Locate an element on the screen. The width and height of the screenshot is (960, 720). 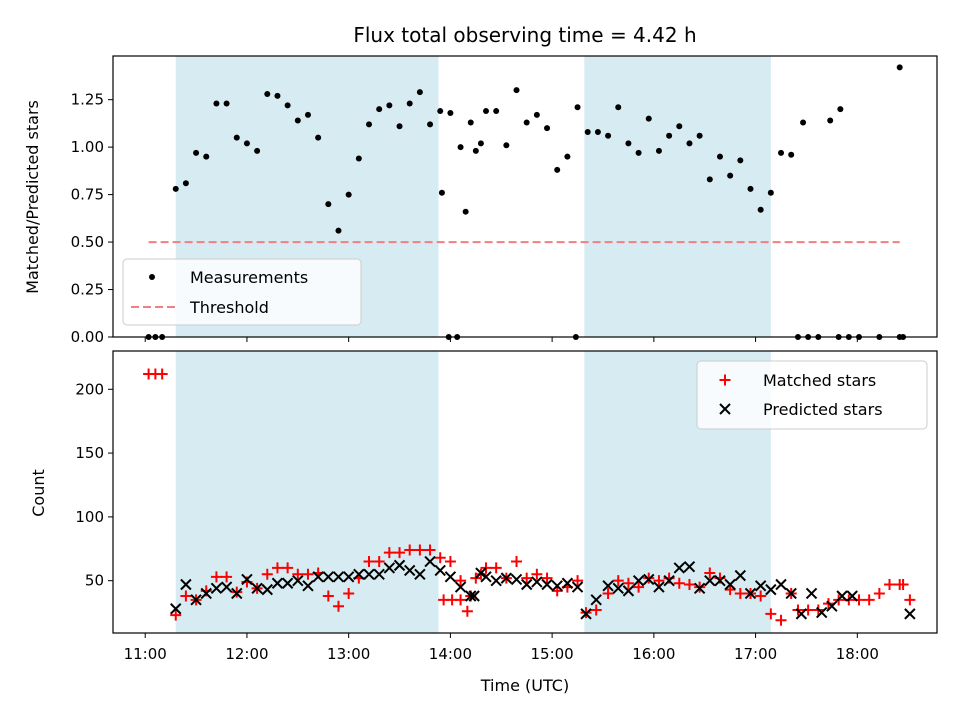
shaded-interval is located at coordinates (677, 196).